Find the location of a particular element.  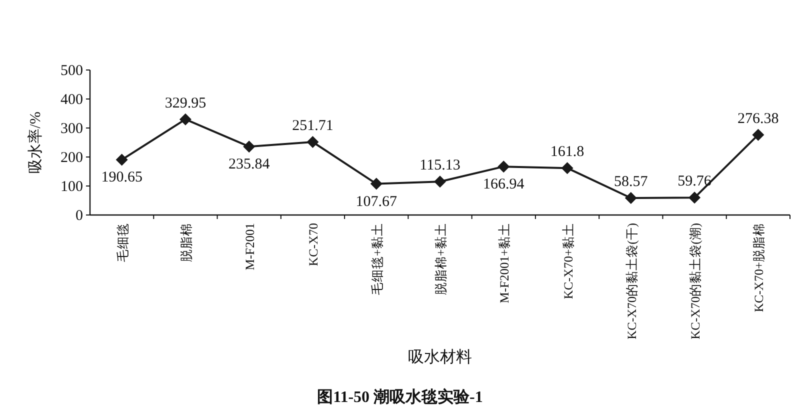

x-tick-label: M-F2001+黏土 is located at coordinates (505, 263).